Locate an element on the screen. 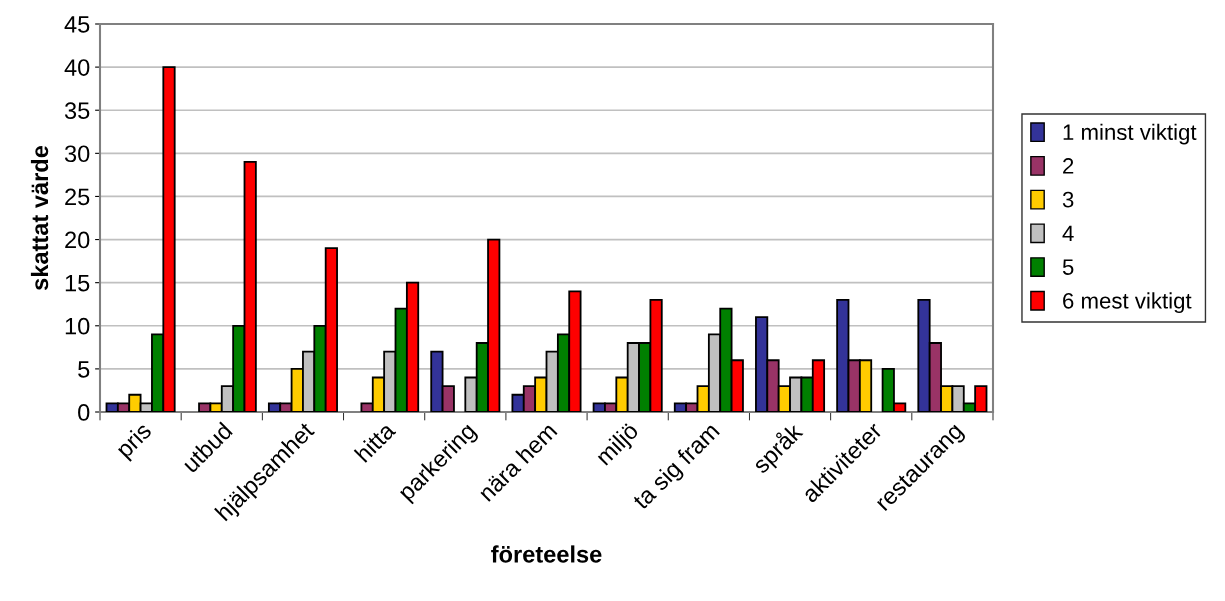  y-tick-label: 35 is located at coordinates (77, 111).